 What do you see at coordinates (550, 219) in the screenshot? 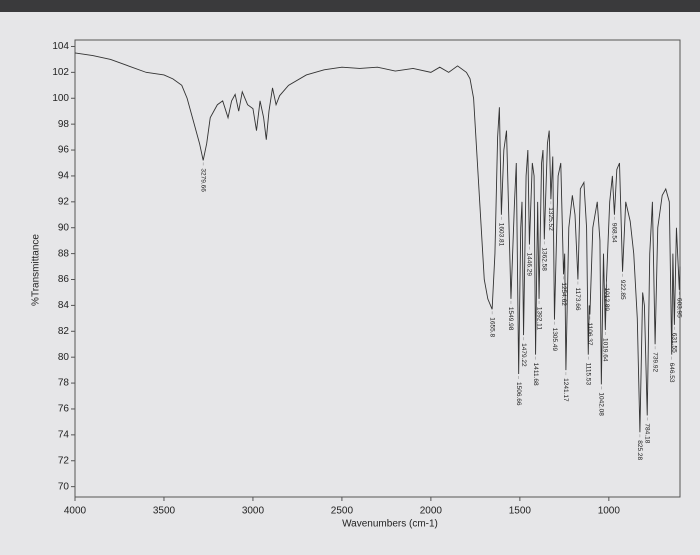
I see `peak-label: 1325.52` at bounding box center [550, 219].